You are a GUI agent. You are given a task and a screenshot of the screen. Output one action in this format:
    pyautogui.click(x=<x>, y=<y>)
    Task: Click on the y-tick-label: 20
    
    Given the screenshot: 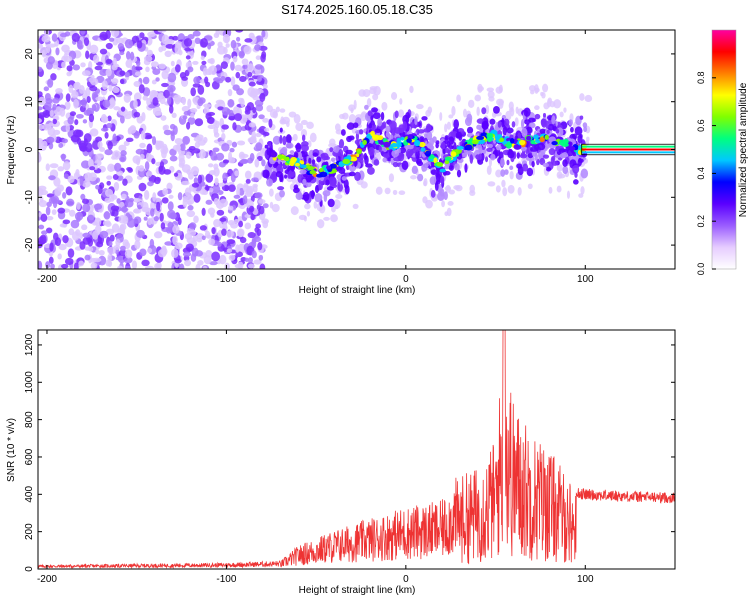 What is the action you would take?
    pyautogui.click(x=29, y=54)
    